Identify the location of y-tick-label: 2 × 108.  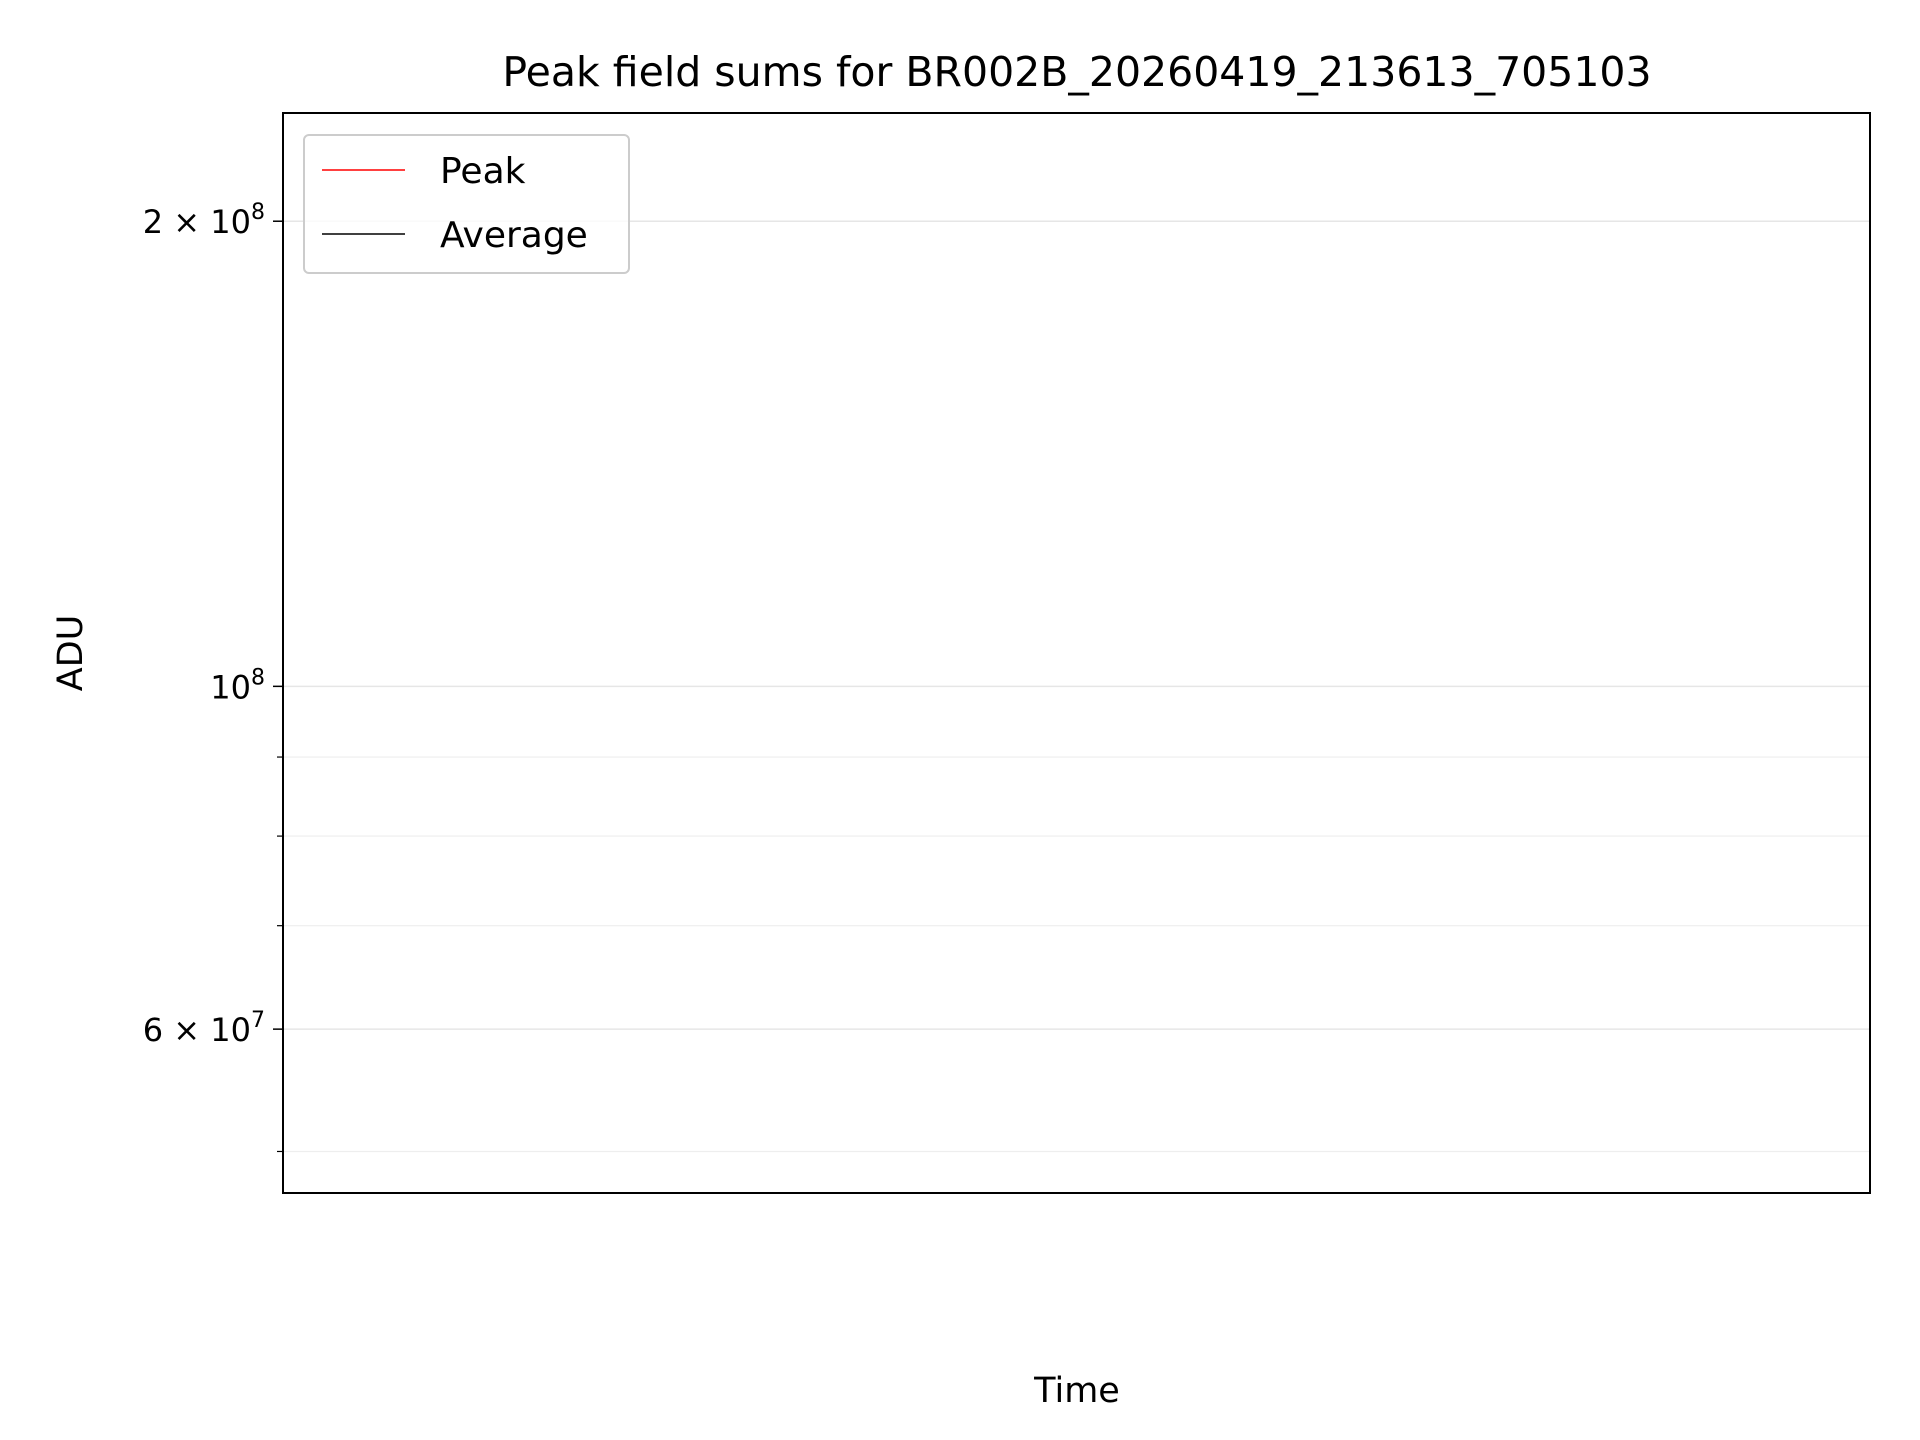
(204, 220).